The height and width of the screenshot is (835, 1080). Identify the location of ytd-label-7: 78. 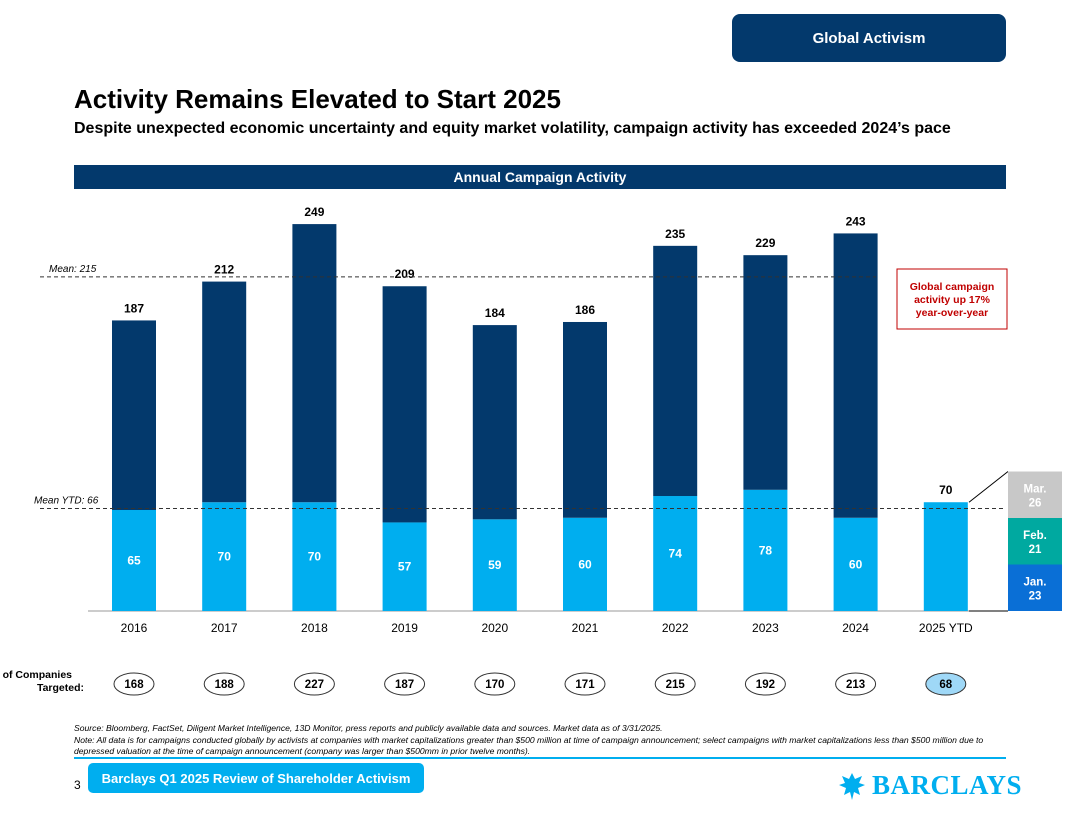
(766, 550).